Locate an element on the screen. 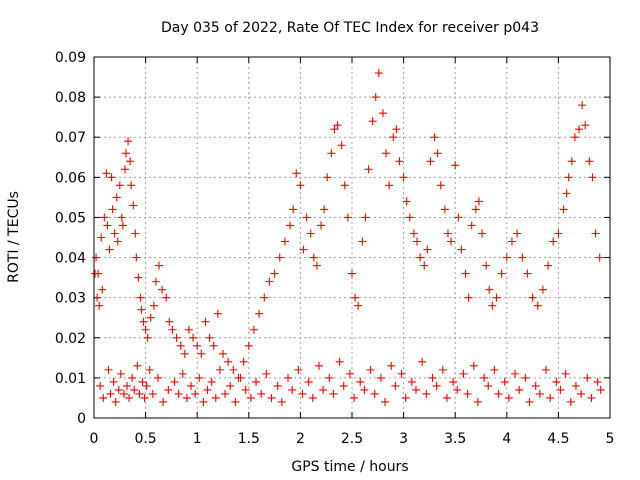  x-tick-label: 0.5 is located at coordinates (145, 439).